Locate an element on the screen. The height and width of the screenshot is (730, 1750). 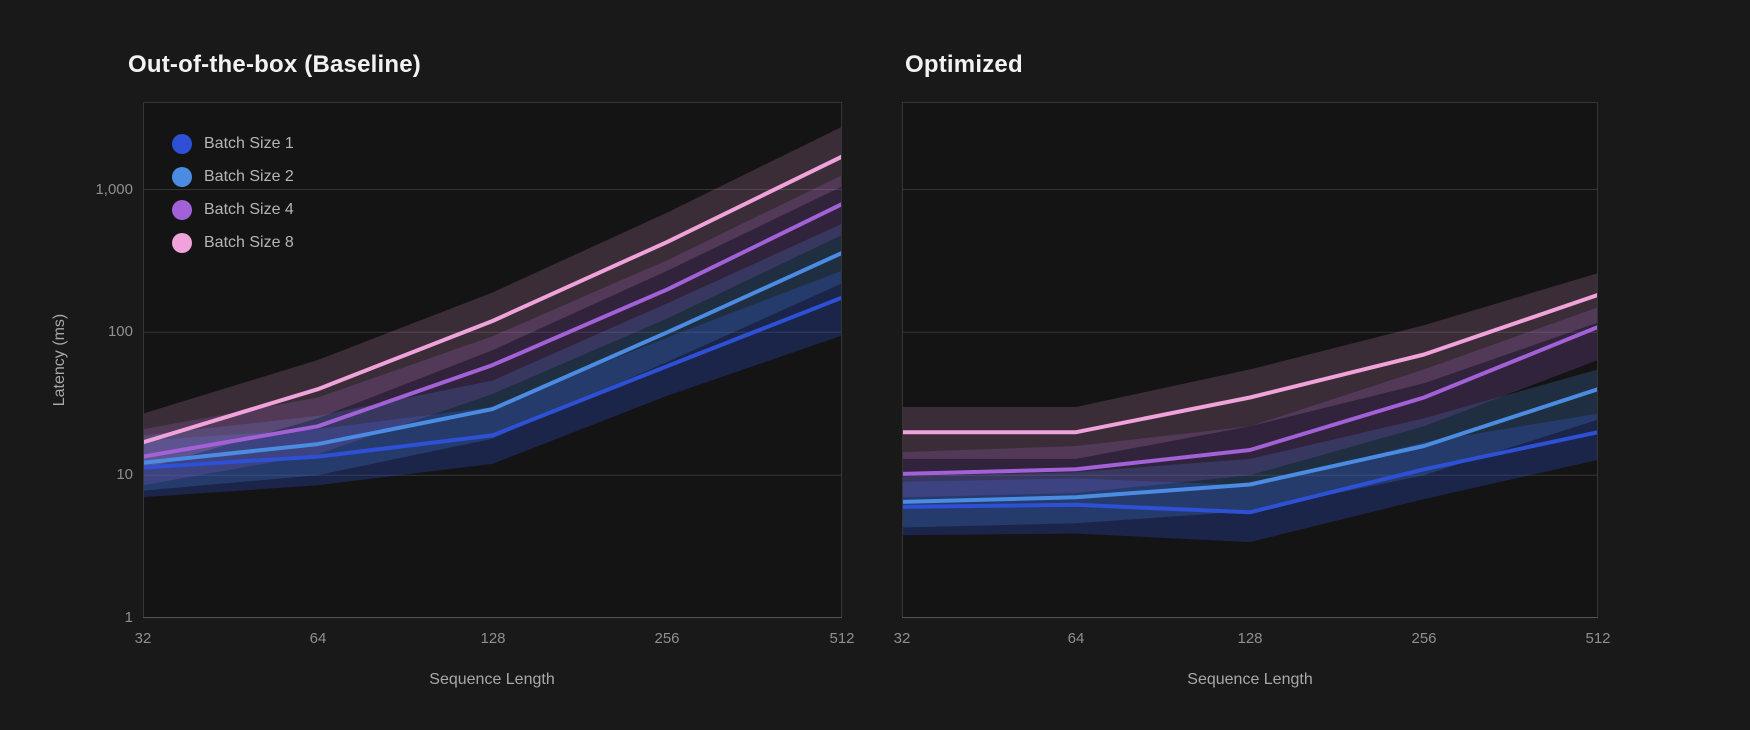
baseline-x-axis-label: Sequence Length is located at coordinates (492, 679).